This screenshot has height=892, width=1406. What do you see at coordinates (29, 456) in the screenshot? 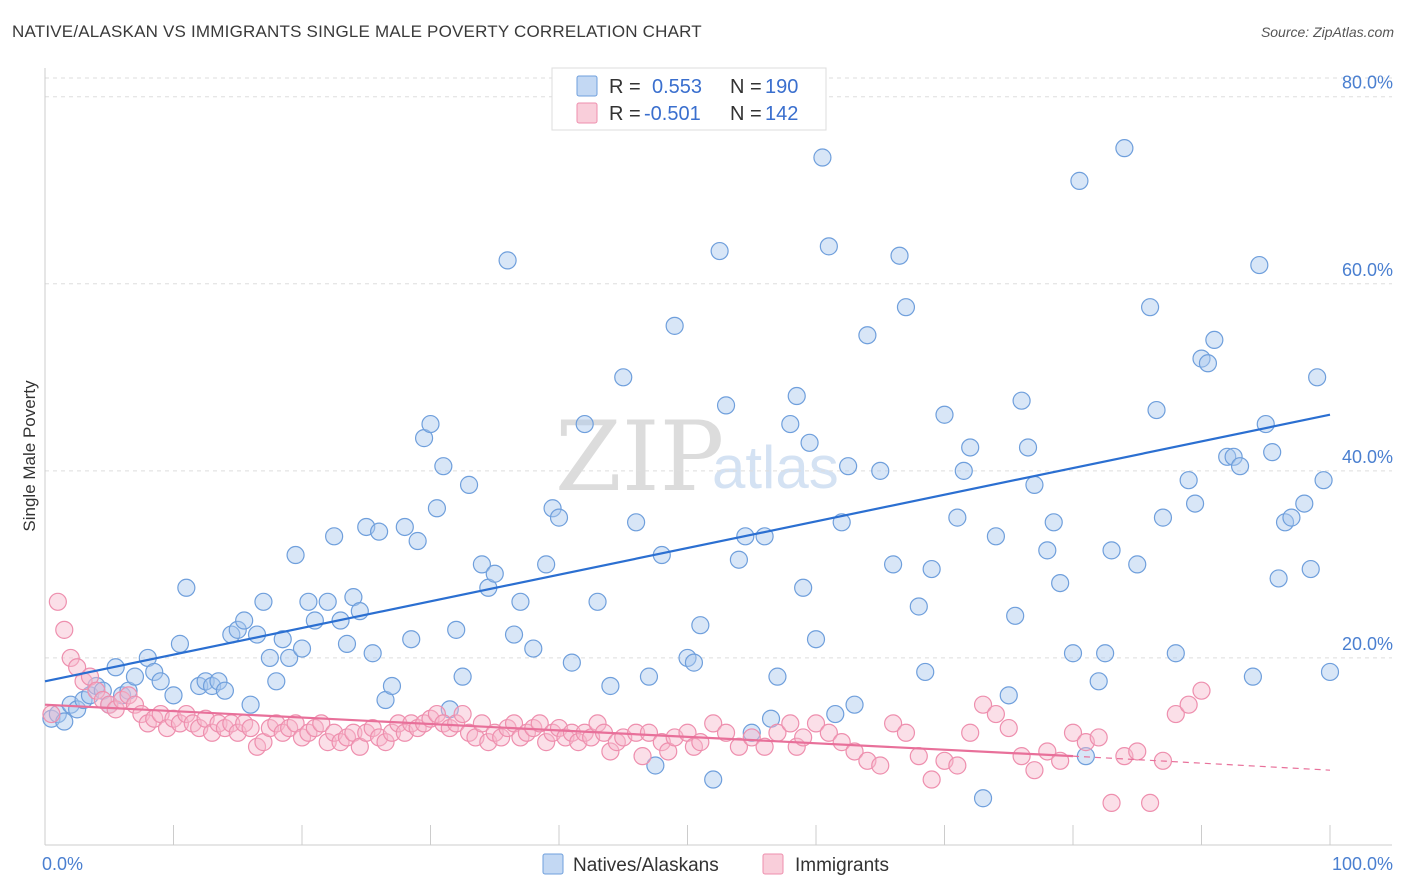
I see `y-axis-label: Single Male Poverty` at bounding box center [29, 456].